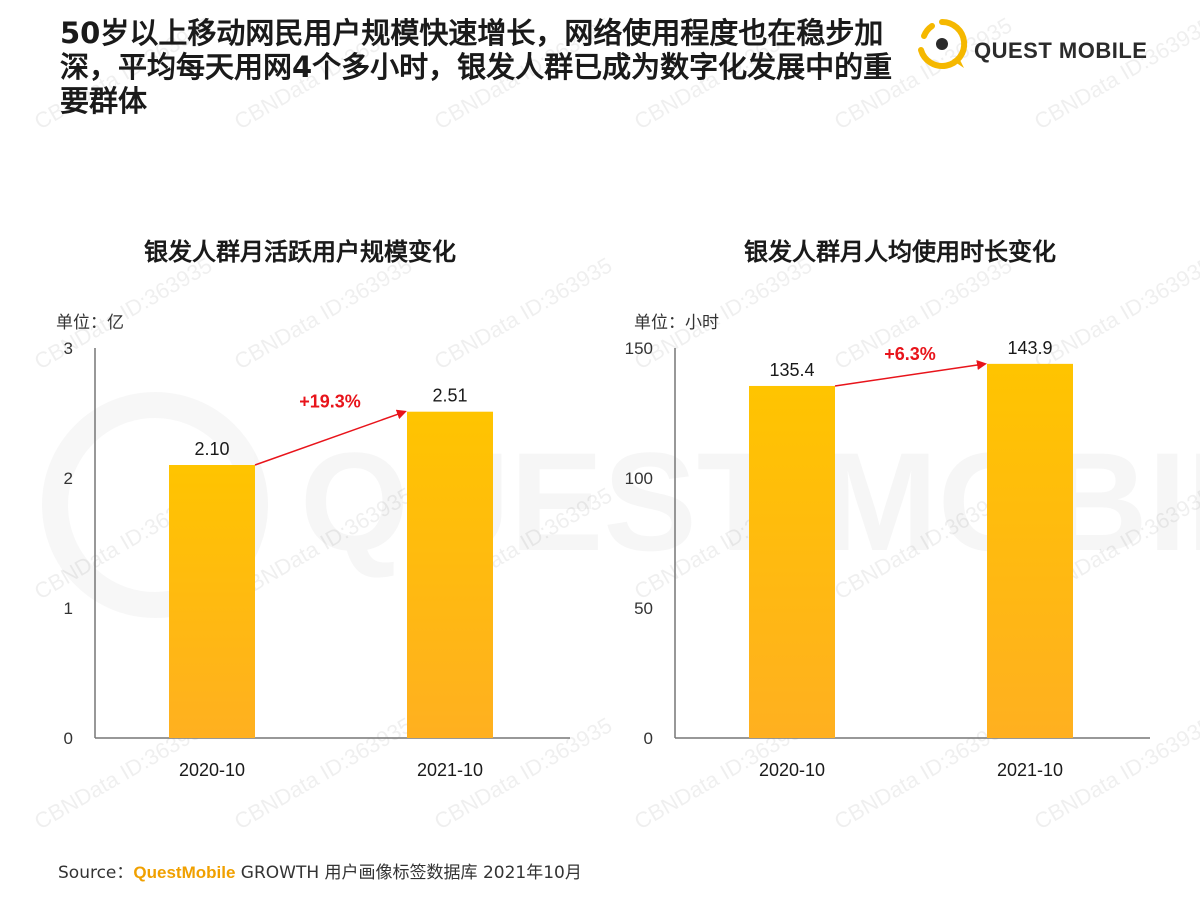 The width and height of the screenshot is (1200, 900). What do you see at coordinates (1029, 348) in the screenshot?
I see `bar-value-label: 143.9` at bounding box center [1029, 348].